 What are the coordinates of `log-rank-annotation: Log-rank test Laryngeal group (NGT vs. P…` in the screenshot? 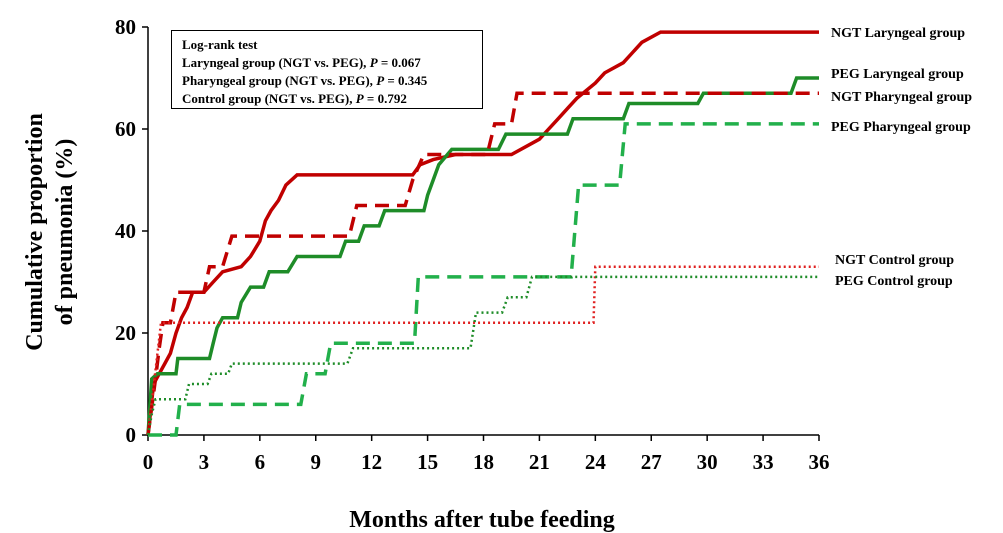 It's located at (327, 69).